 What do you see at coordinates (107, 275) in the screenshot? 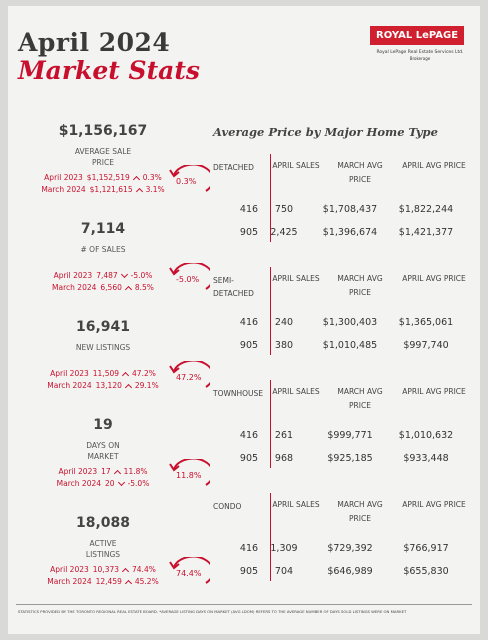
I see `comparison-value: 7,487` at bounding box center [107, 275].